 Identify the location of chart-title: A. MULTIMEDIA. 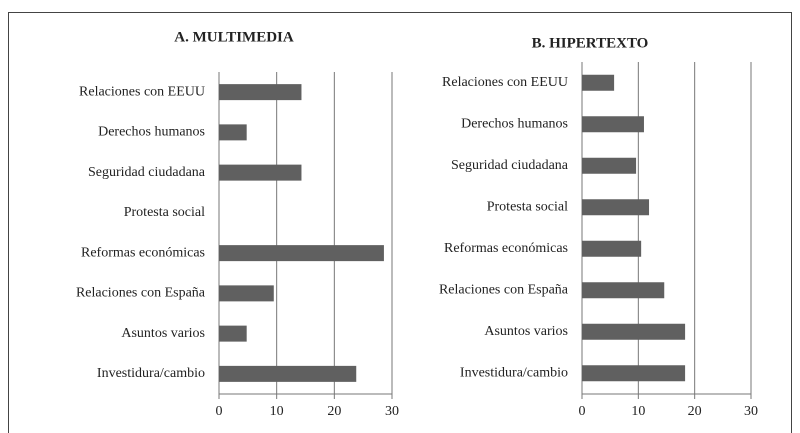
(234, 37).